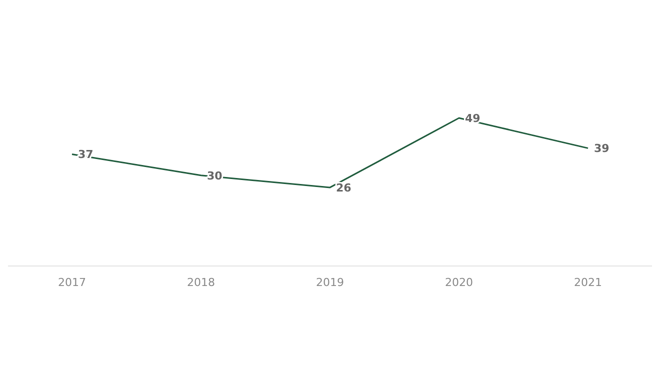  What do you see at coordinates (72, 282) in the screenshot?
I see `x-tick-label: 2017` at bounding box center [72, 282].